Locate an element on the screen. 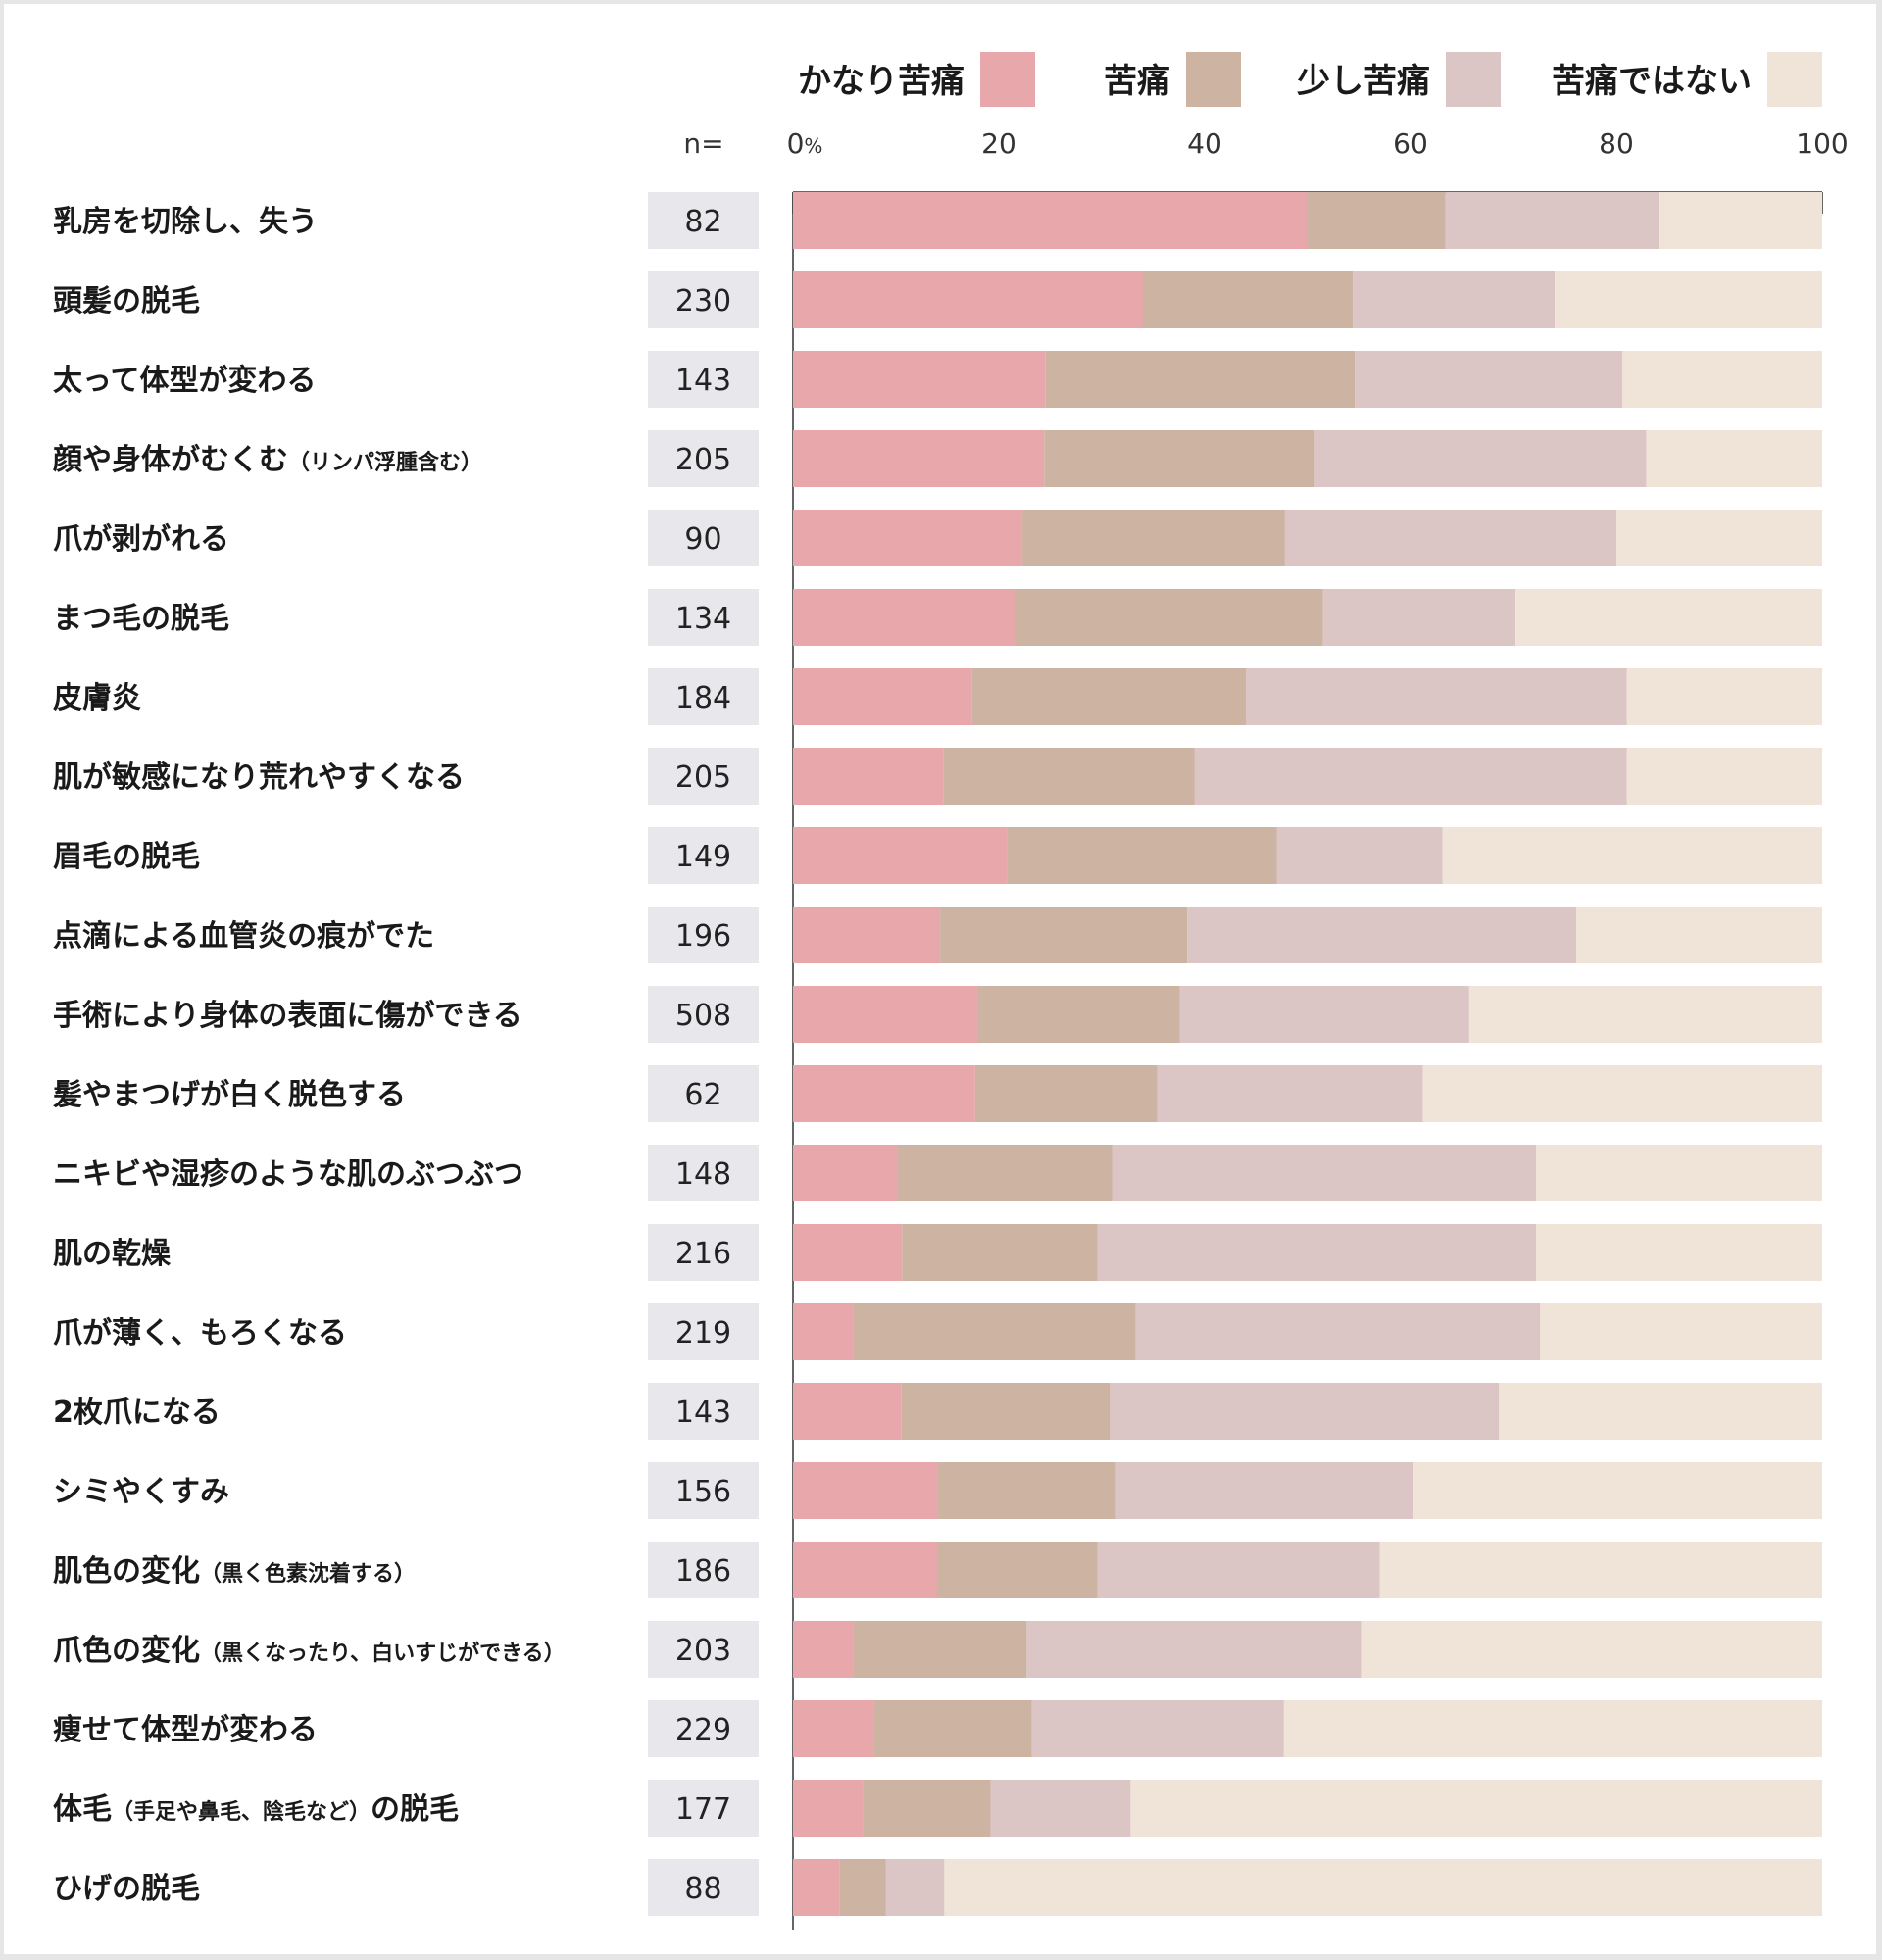 The height and width of the screenshot is (1960, 1882). n-value: 177 is located at coordinates (703, 1809).